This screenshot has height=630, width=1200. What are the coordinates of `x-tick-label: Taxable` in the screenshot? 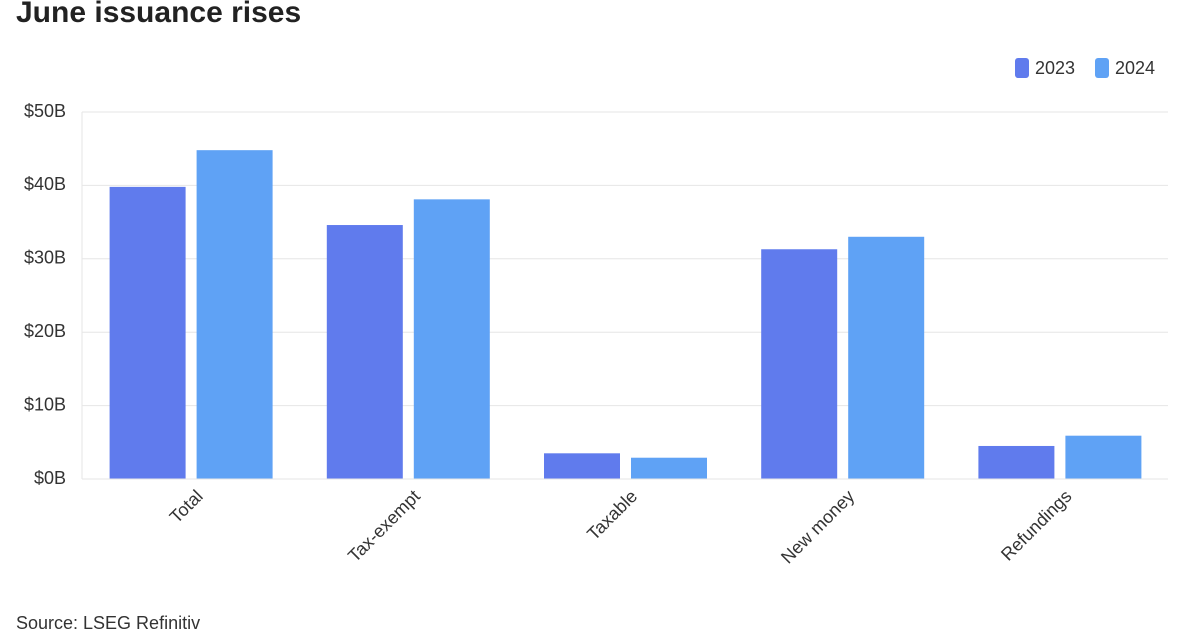 It's located at (612, 515).